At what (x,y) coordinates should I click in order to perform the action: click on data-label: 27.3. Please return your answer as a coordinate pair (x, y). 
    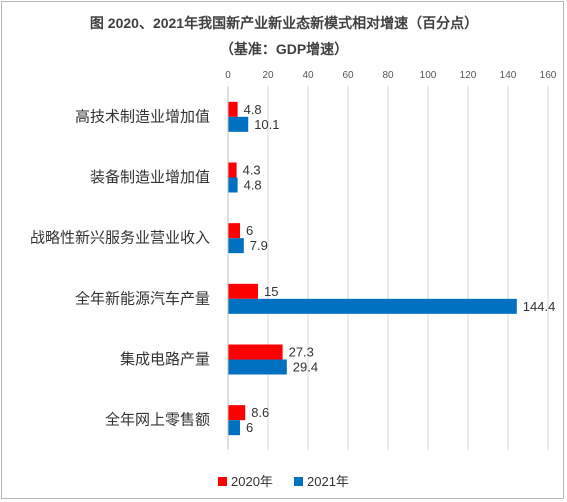
    Looking at the image, I should click on (301, 352).